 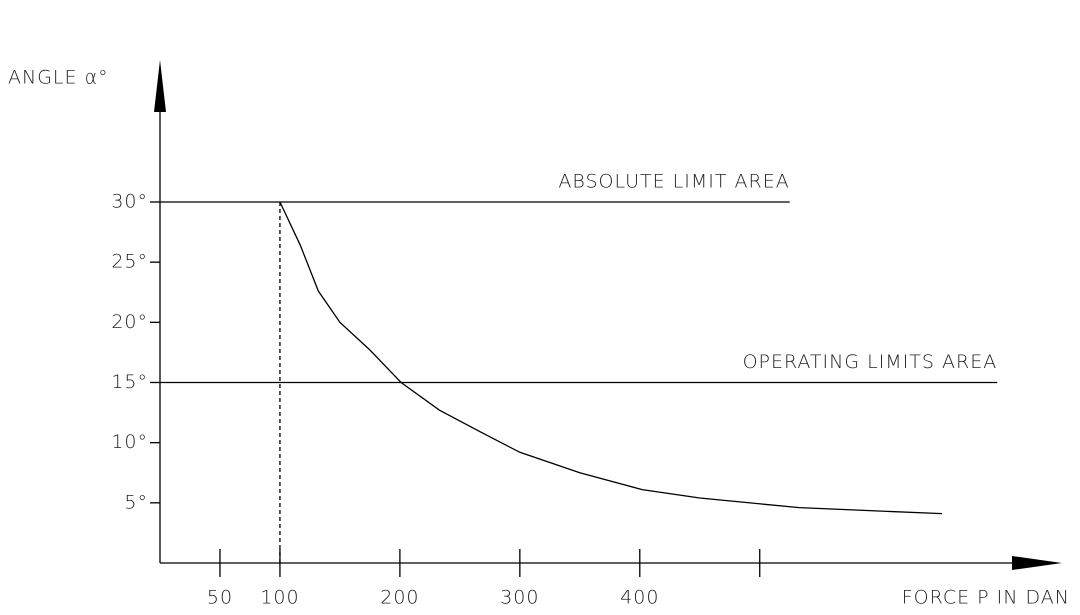 What do you see at coordinates (519, 598) in the screenshot?
I see `x-tick-label: 300` at bounding box center [519, 598].